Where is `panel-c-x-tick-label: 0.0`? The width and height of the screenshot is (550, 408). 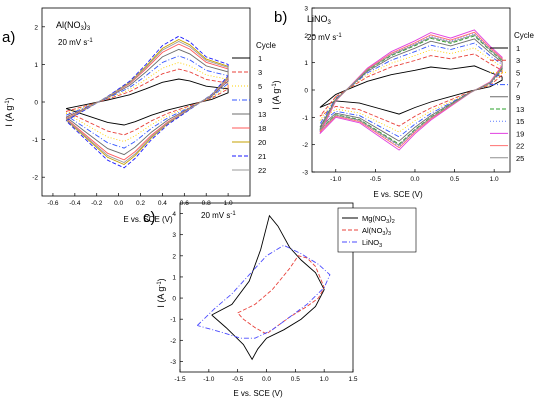 panel-c-x-tick-label: 0.0 is located at coordinates (266, 379).